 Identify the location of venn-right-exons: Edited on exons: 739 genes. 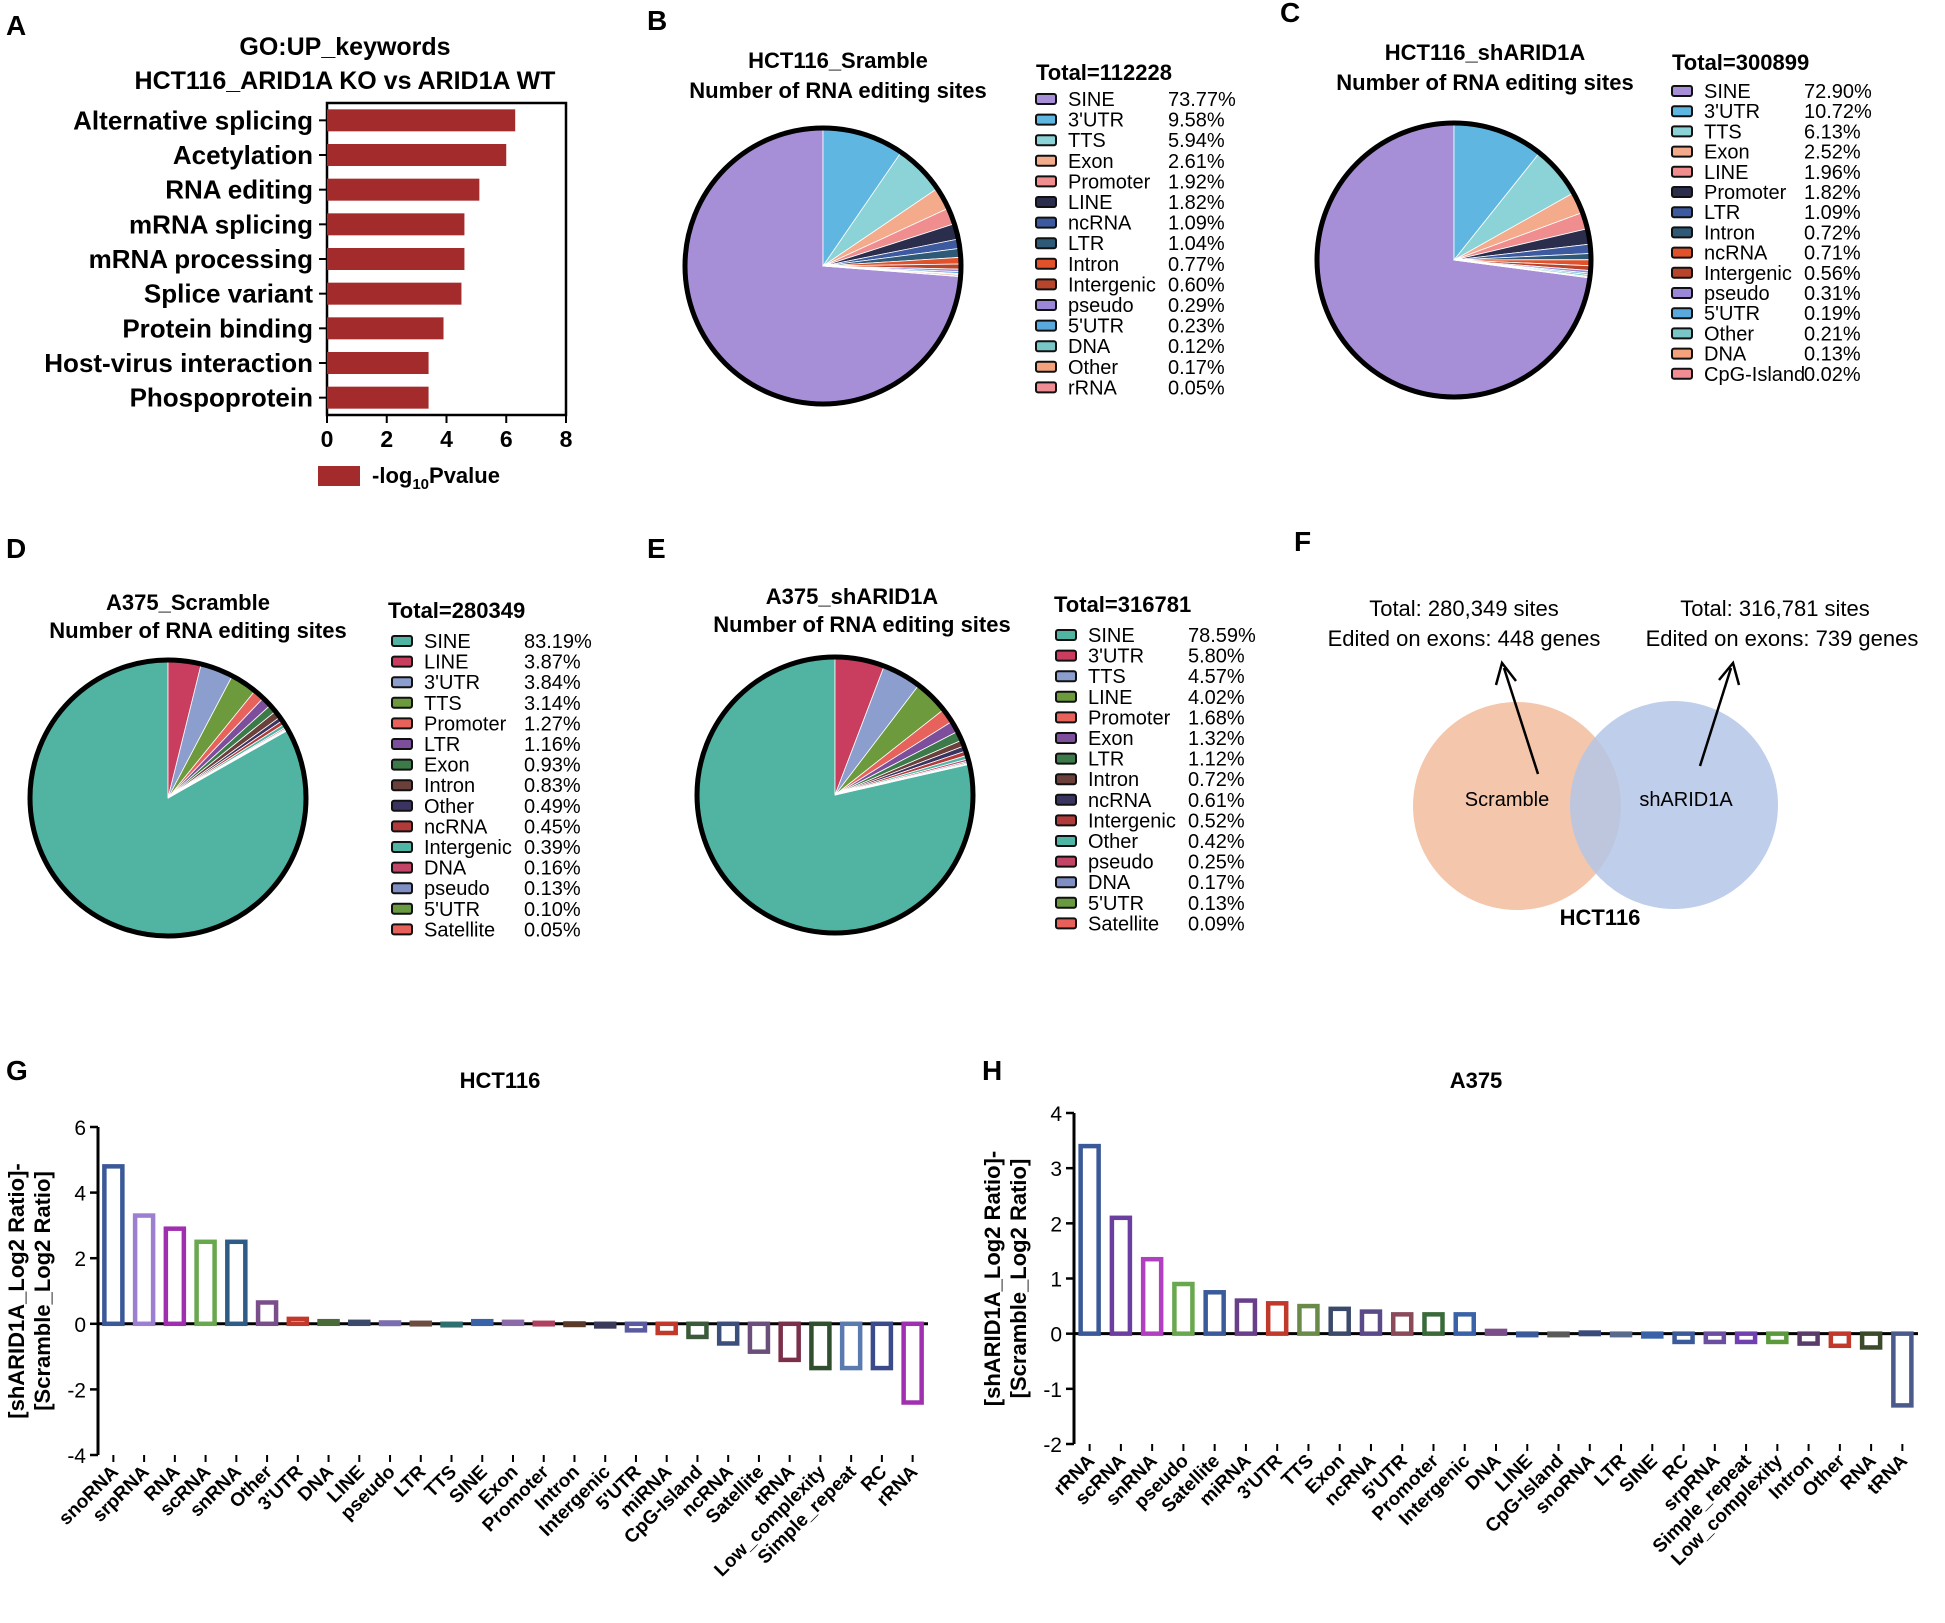
(1782, 638).